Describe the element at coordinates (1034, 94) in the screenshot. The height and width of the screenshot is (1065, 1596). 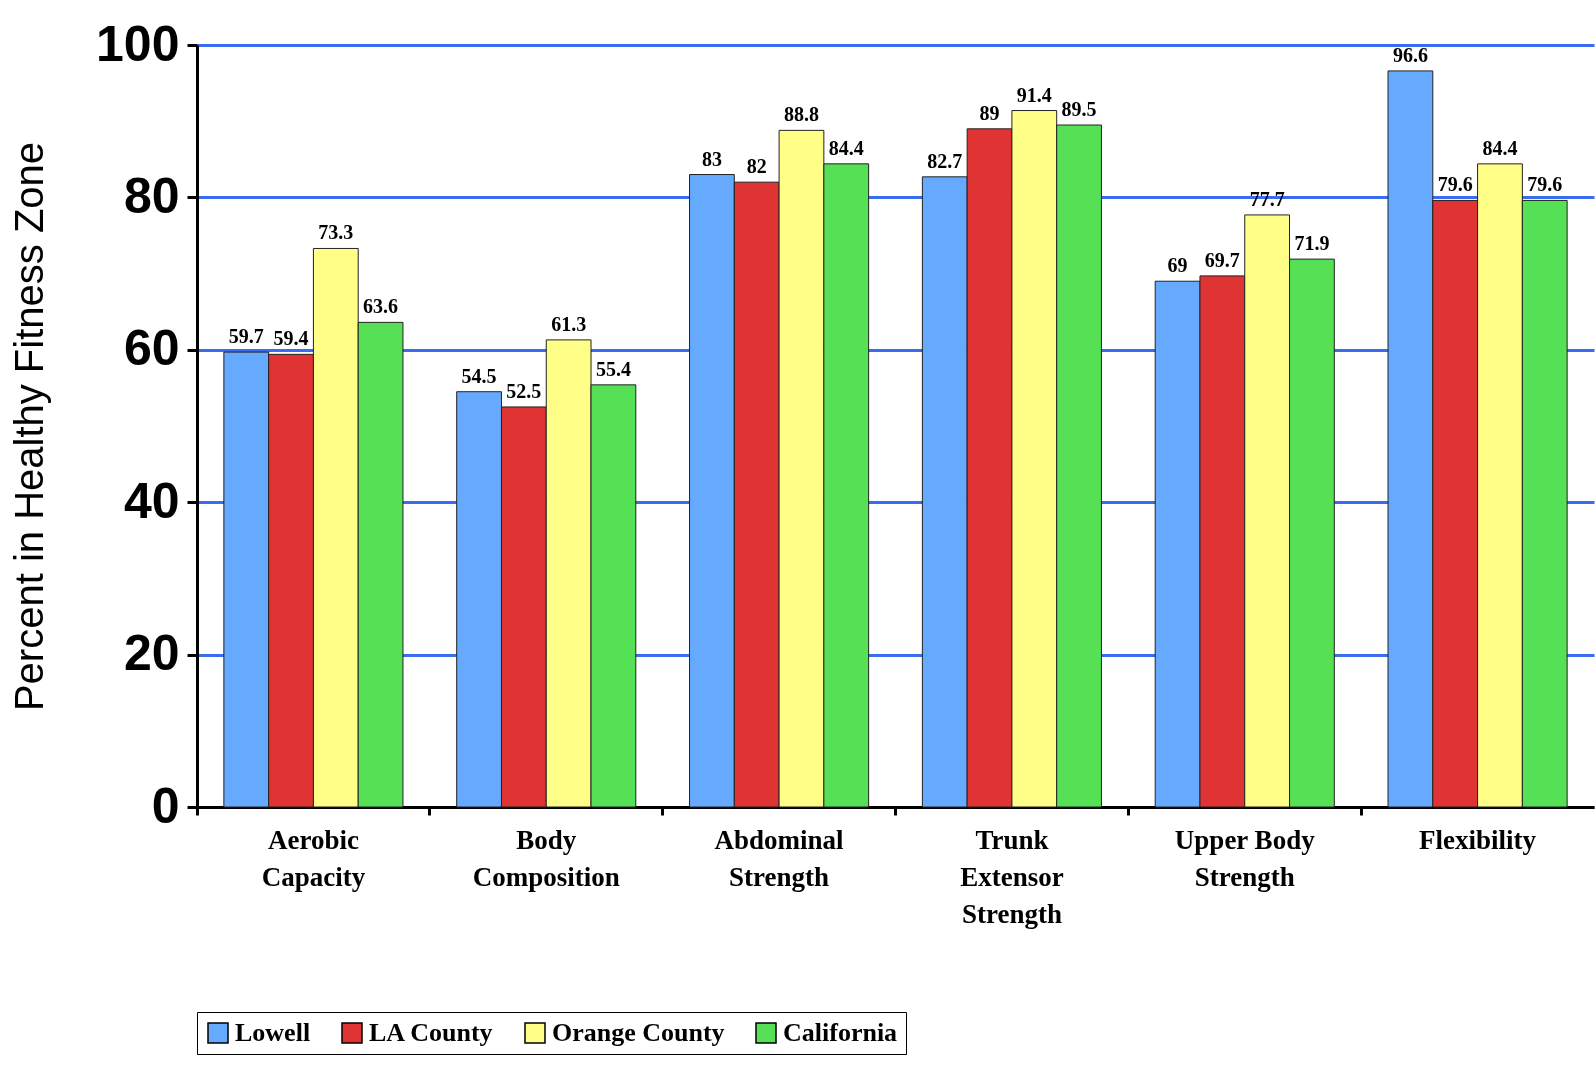
I see `data-label: 91.4` at that location.